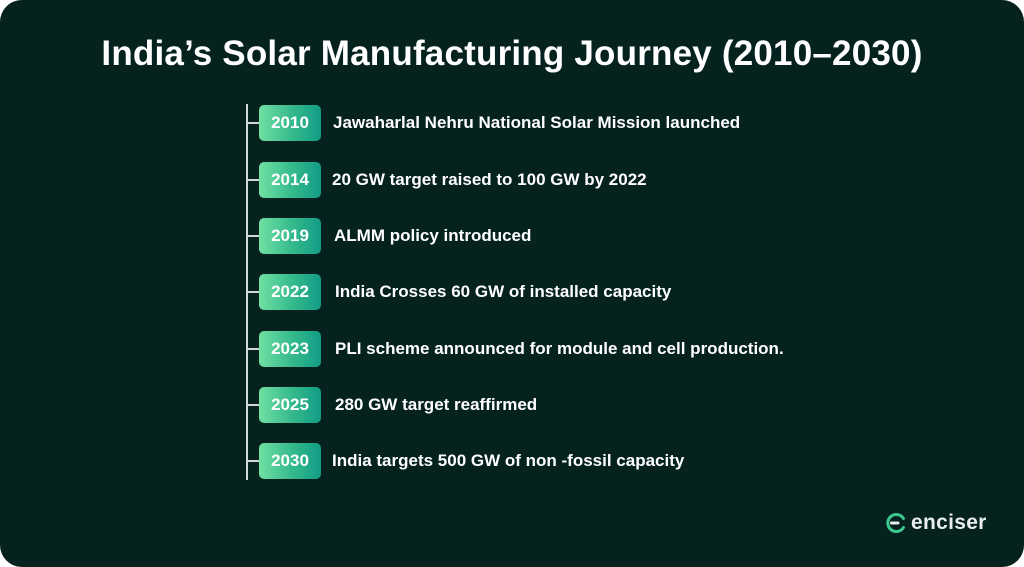 Image resolution: width=1024 pixels, height=567 pixels. Describe the element at coordinates (596, 405) in the screenshot. I see `timeline-event-2025: 2025 280 GW target reaffirmed` at that location.